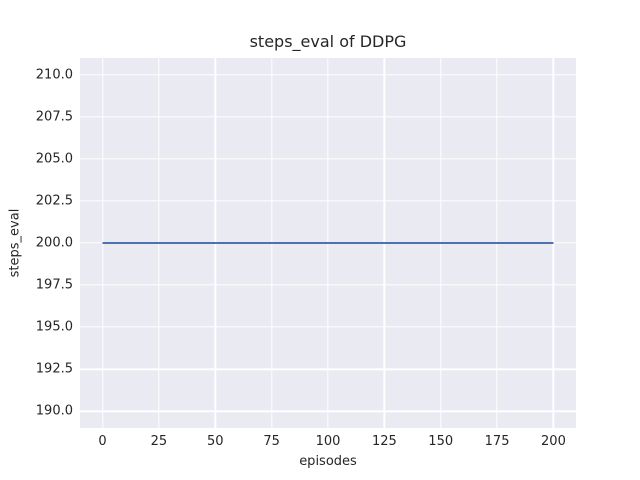 Image resolution: width=640 pixels, height=480 pixels. Describe the element at coordinates (54, 285) in the screenshot. I see `y-tick-label: 197.5` at that location.